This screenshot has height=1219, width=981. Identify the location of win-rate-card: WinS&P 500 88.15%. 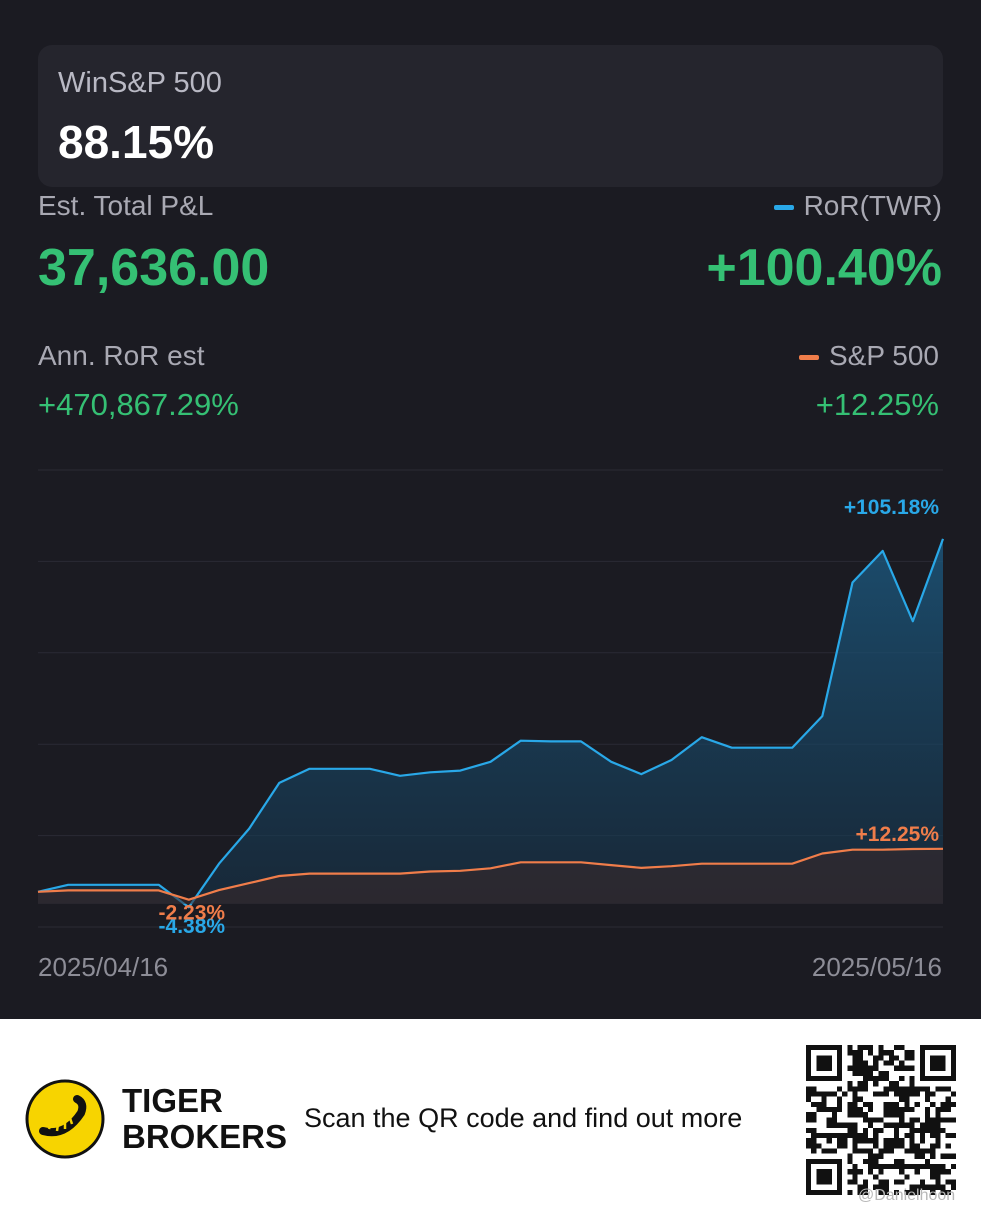
(490, 116).